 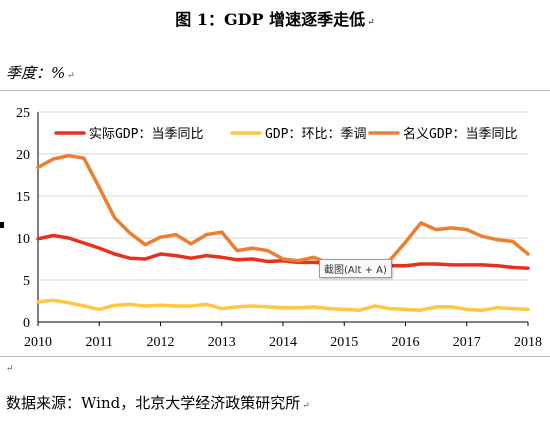 What do you see at coordinates (406, 342) in the screenshot?
I see `x-tick-label: 2016` at bounding box center [406, 342].